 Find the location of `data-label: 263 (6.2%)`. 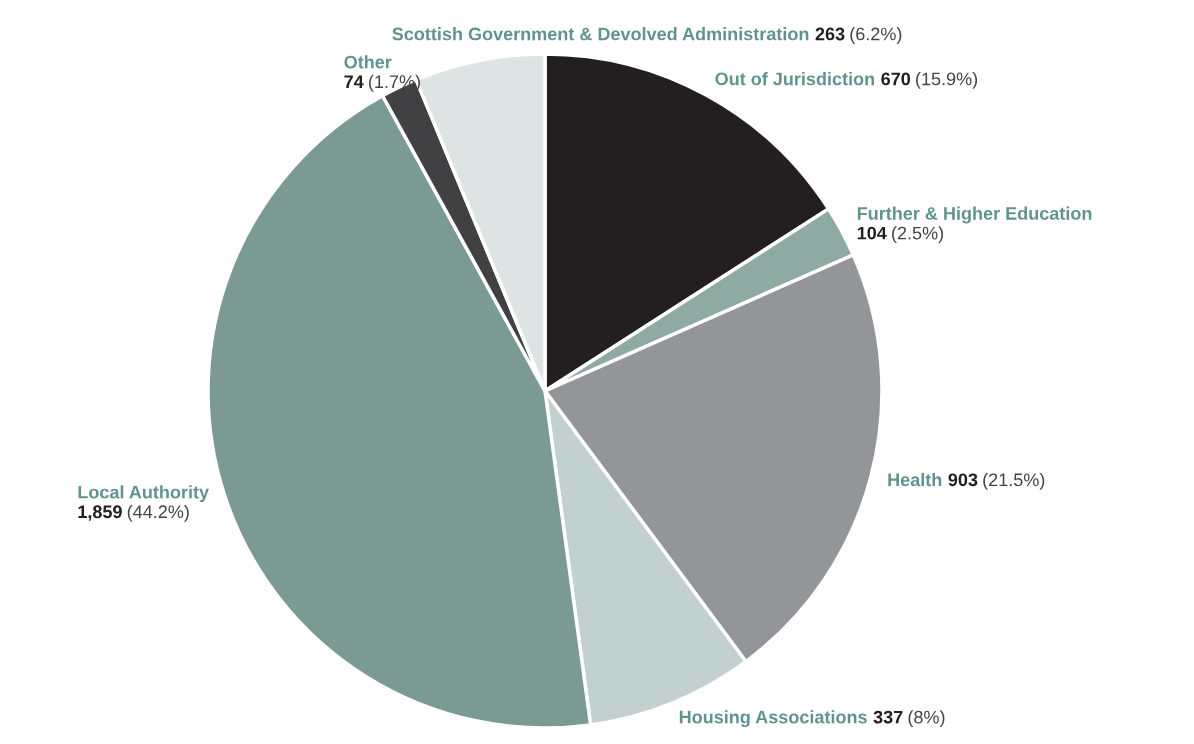

data-label: 263 (6.2%) is located at coordinates (858, 35).